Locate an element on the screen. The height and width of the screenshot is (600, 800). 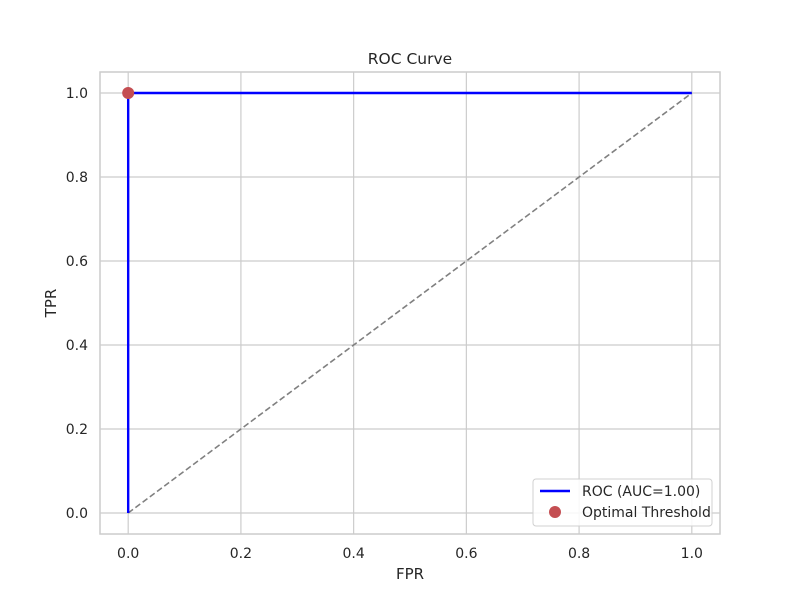
legend-box is located at coordinates (622, 502).